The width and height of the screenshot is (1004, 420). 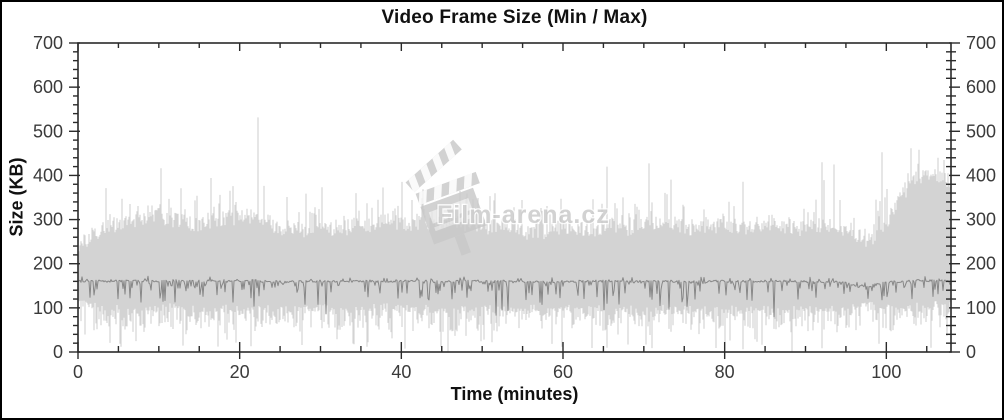 I want to click on x-axis-label: Time (minutes), so click(x=514, y=394).